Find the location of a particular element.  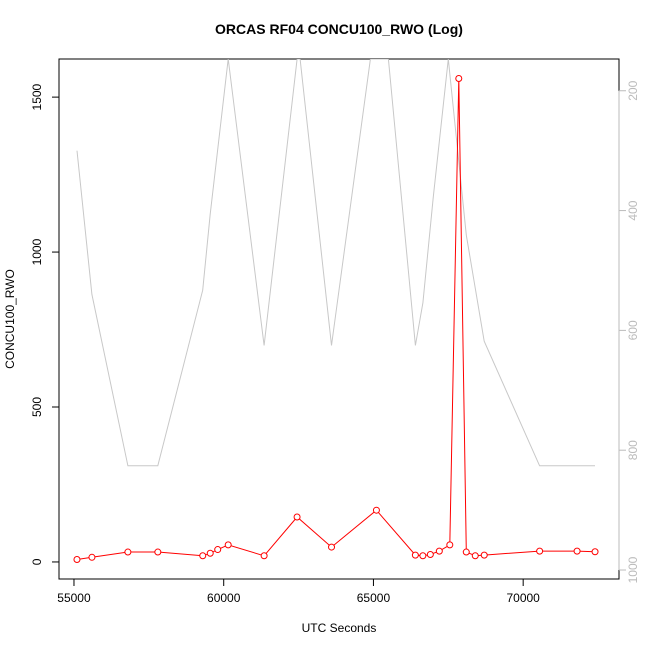

secondary-y-axis: 200 400 600 800 1000 is located at coordinates (629, 331).